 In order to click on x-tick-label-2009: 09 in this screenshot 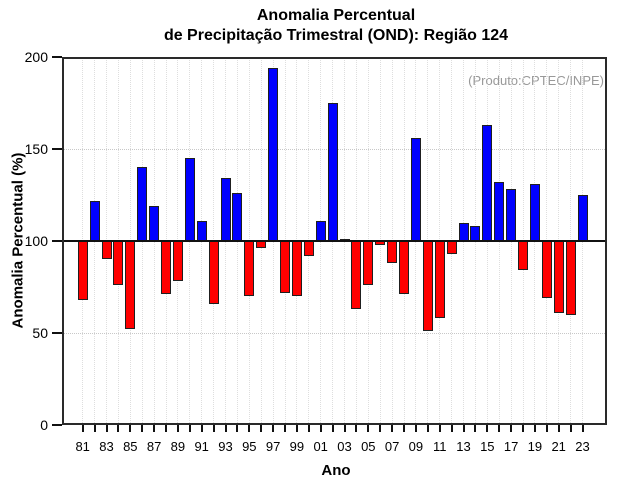, I will do `click(416, 446)`.